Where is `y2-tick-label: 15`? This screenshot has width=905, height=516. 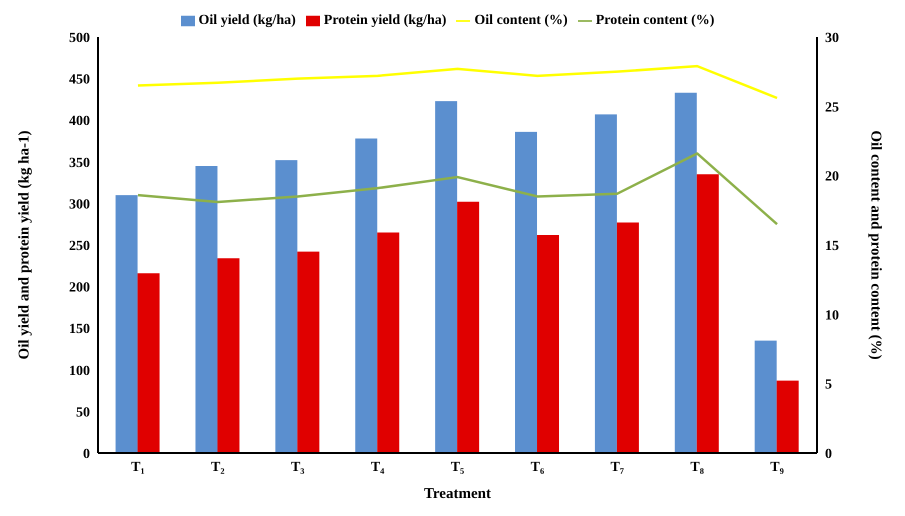
y2-tick-label: 15 is located at coordinates (832, 246).